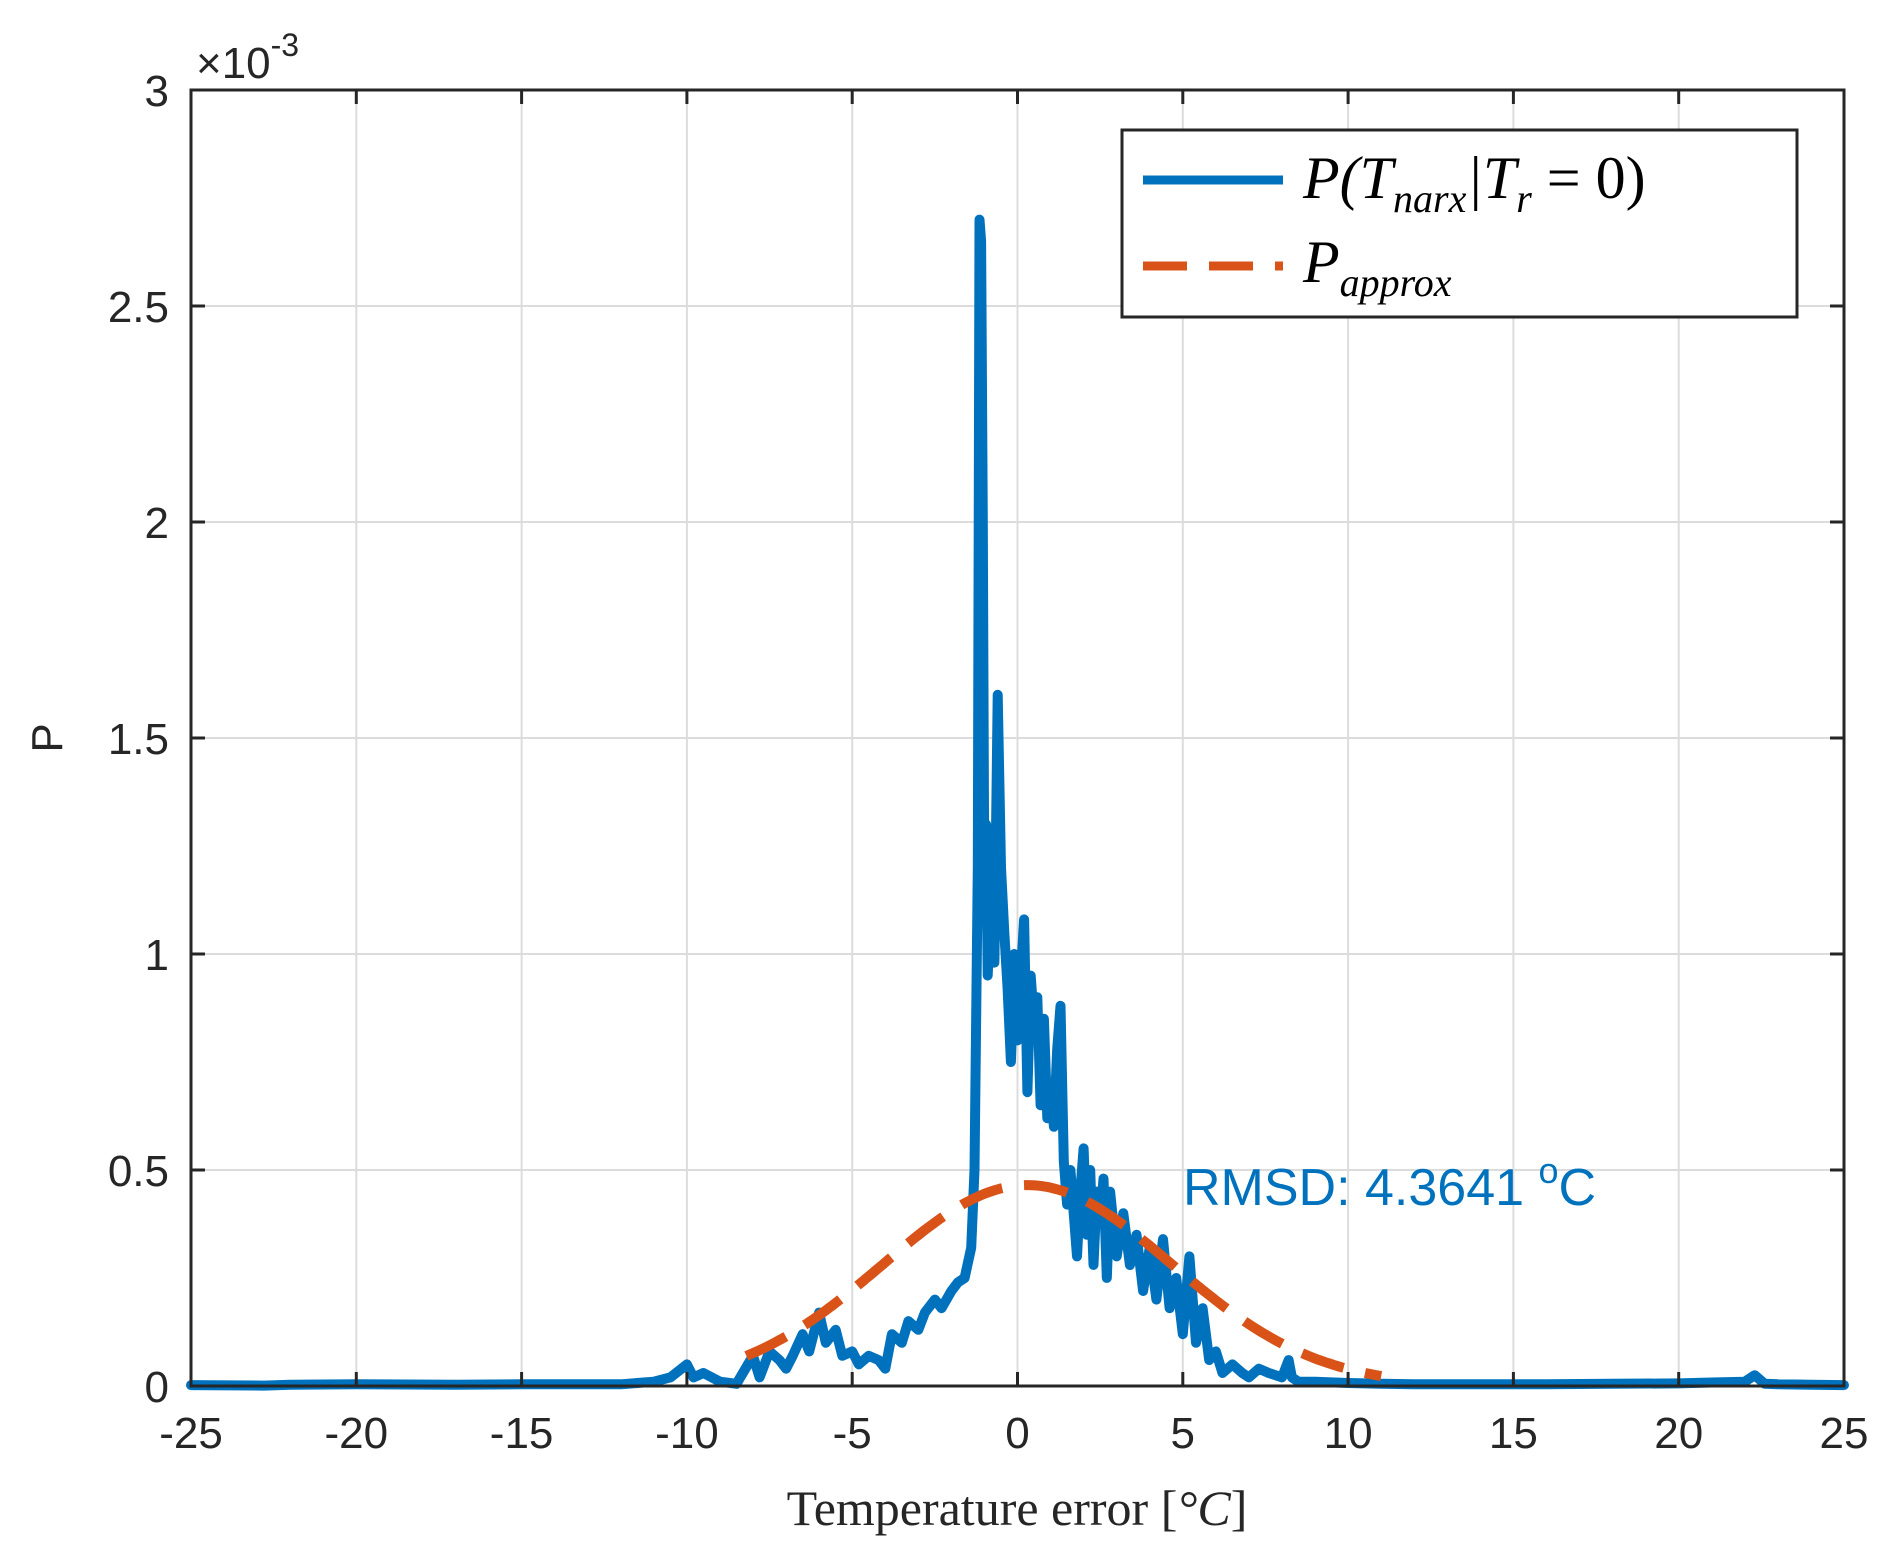 The height and width of the screenshot is (1541, 1887). I want to click on legend-2-sub: approx, so click(1396, 282).